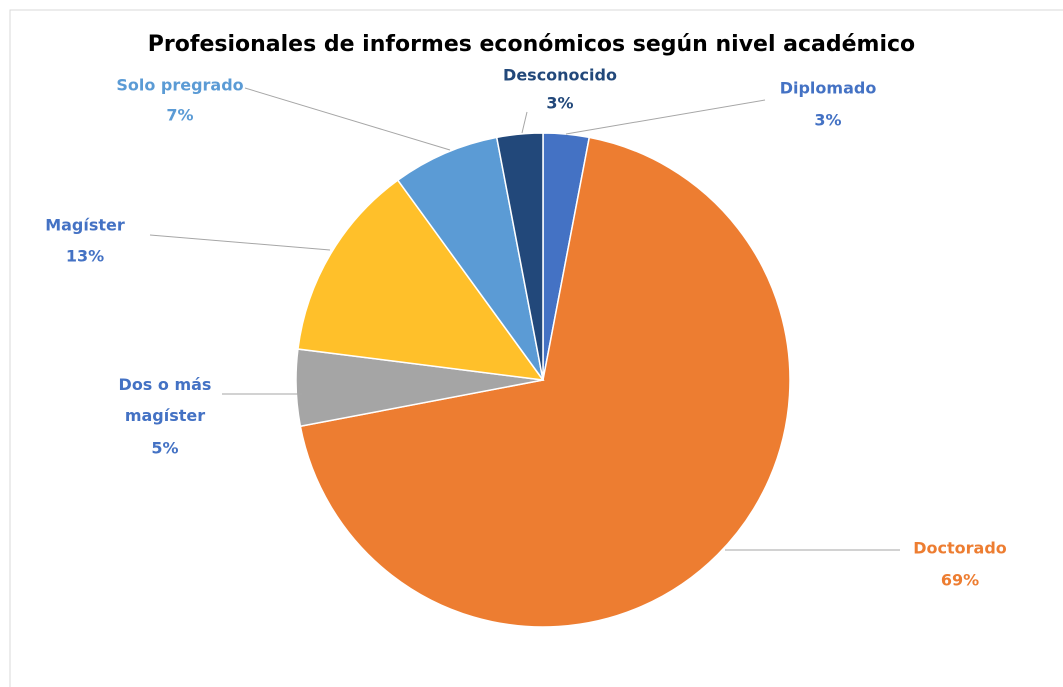 This screenshot has height=687, width=1063. What do you see at coordinates (828, 88) in the screenshot?
I see `slice-label: Diplomado` at bounding box center [828, 88].